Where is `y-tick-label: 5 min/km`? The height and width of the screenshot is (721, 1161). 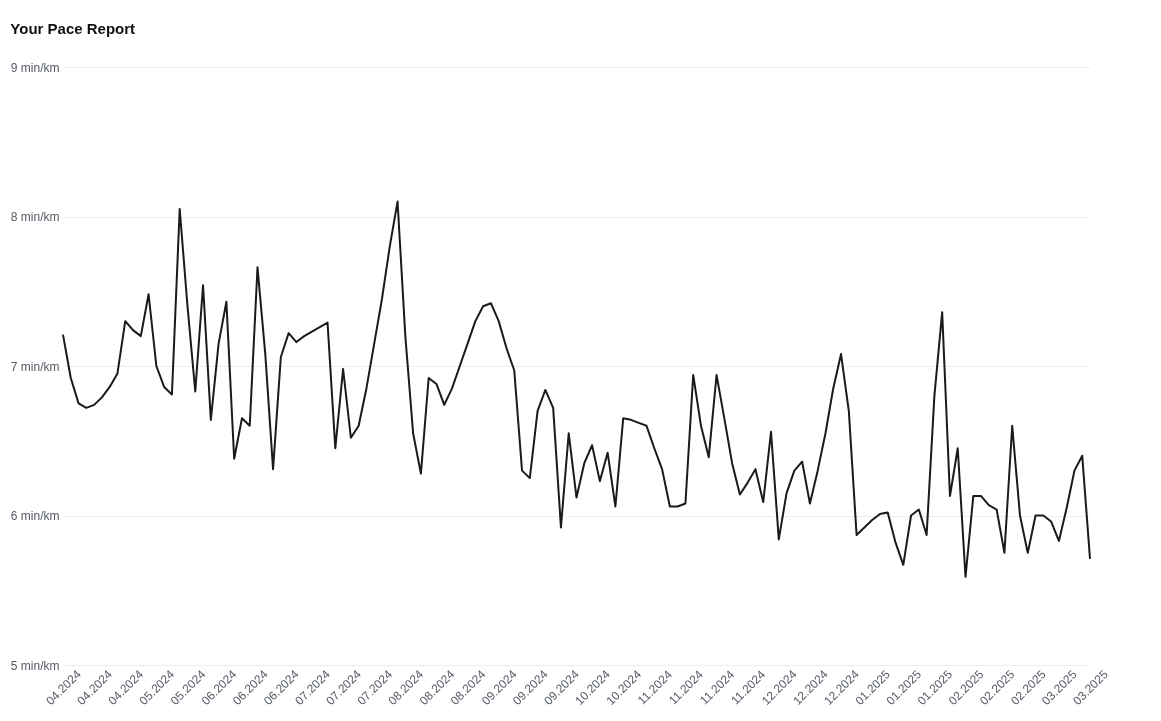 y-tick-label: 5 min/km is located at coordinates (35, 665).